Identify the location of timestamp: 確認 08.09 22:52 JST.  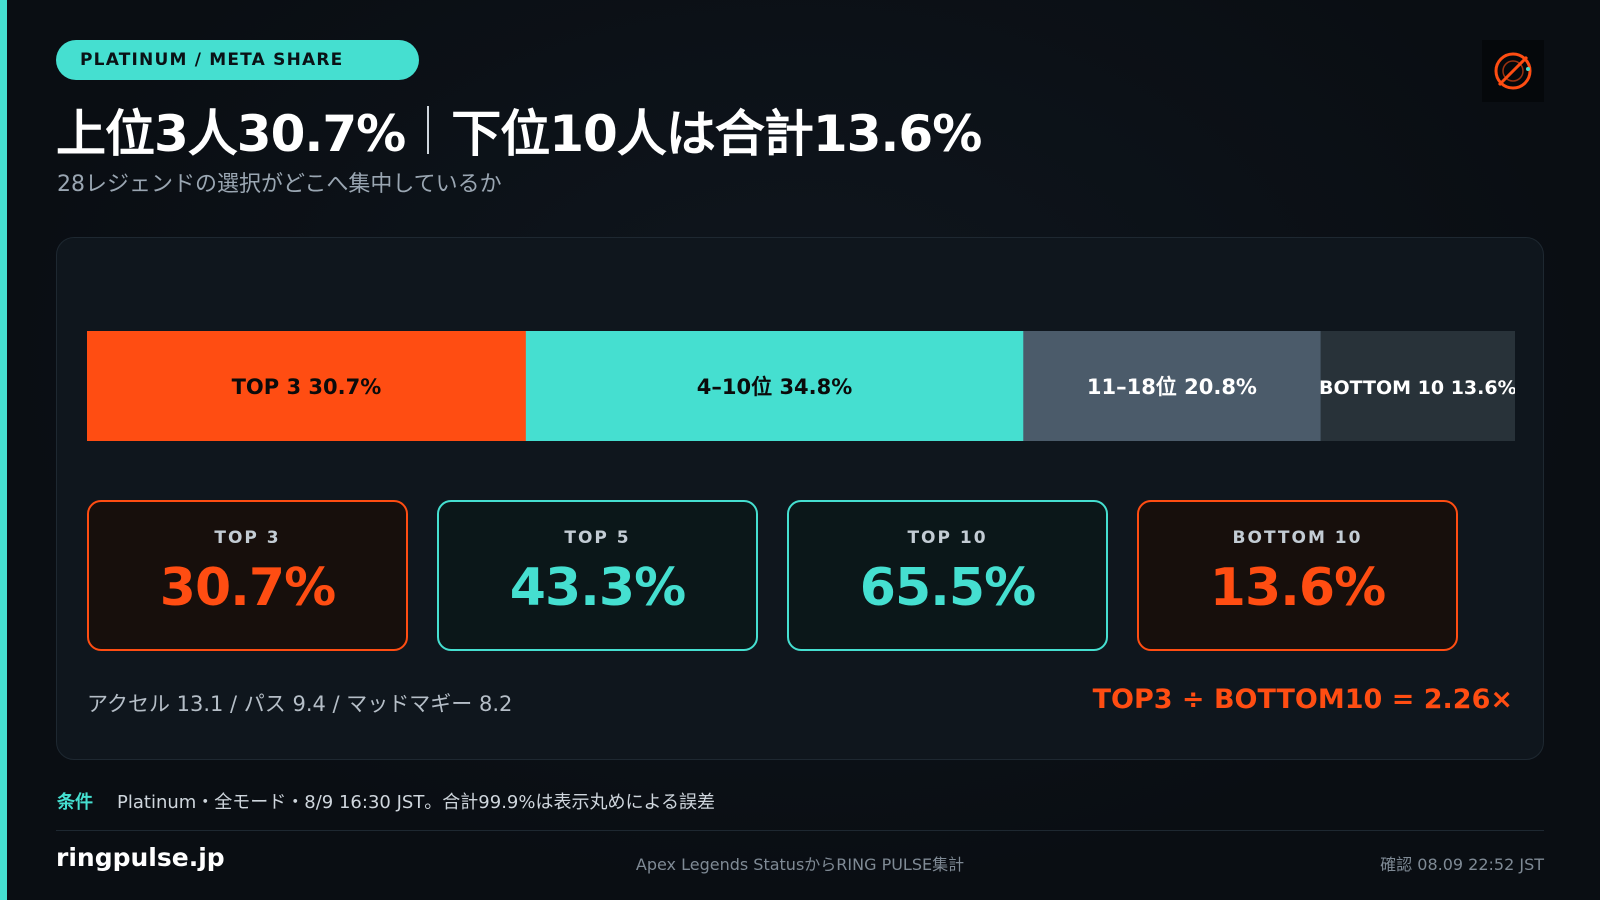
(1462, 864).